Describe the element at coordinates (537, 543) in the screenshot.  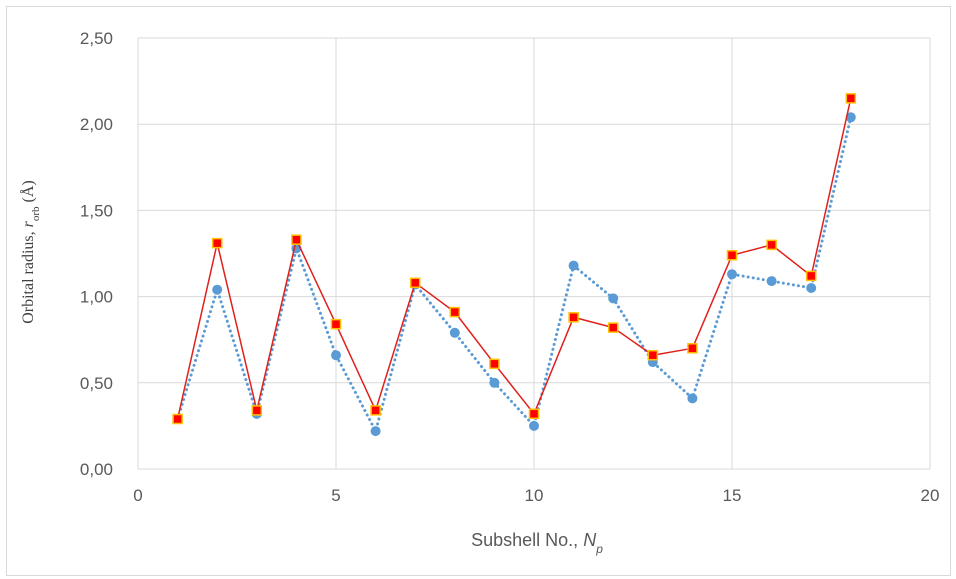
I see `x-axis-title: Subshell No., Np` at that location.